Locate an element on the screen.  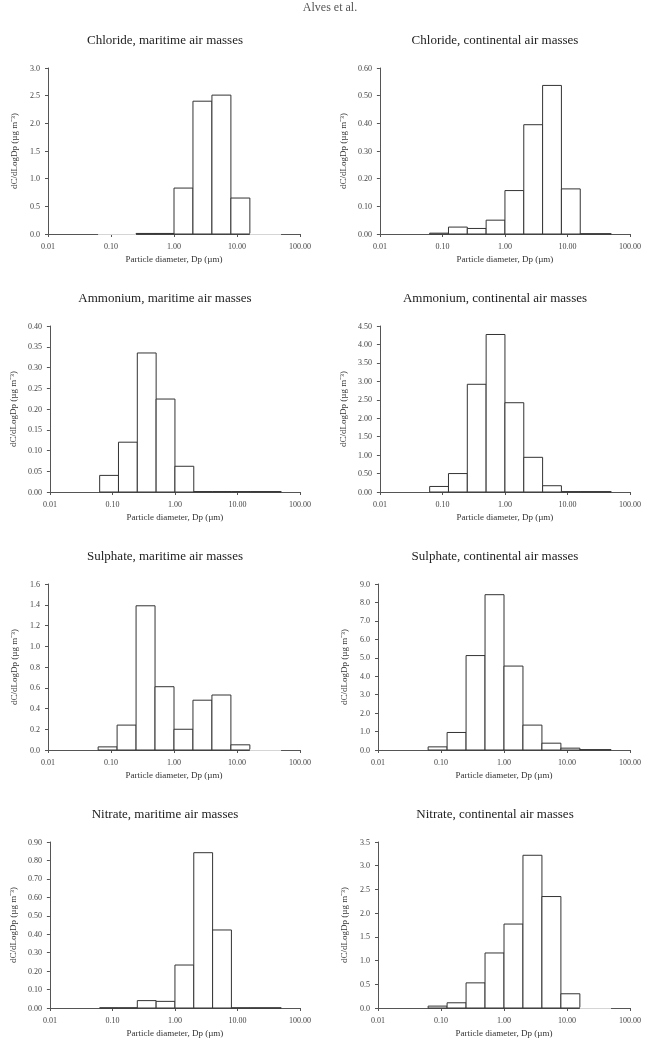
y-tick-label: 0.25 is located at coordinates (34, 388).